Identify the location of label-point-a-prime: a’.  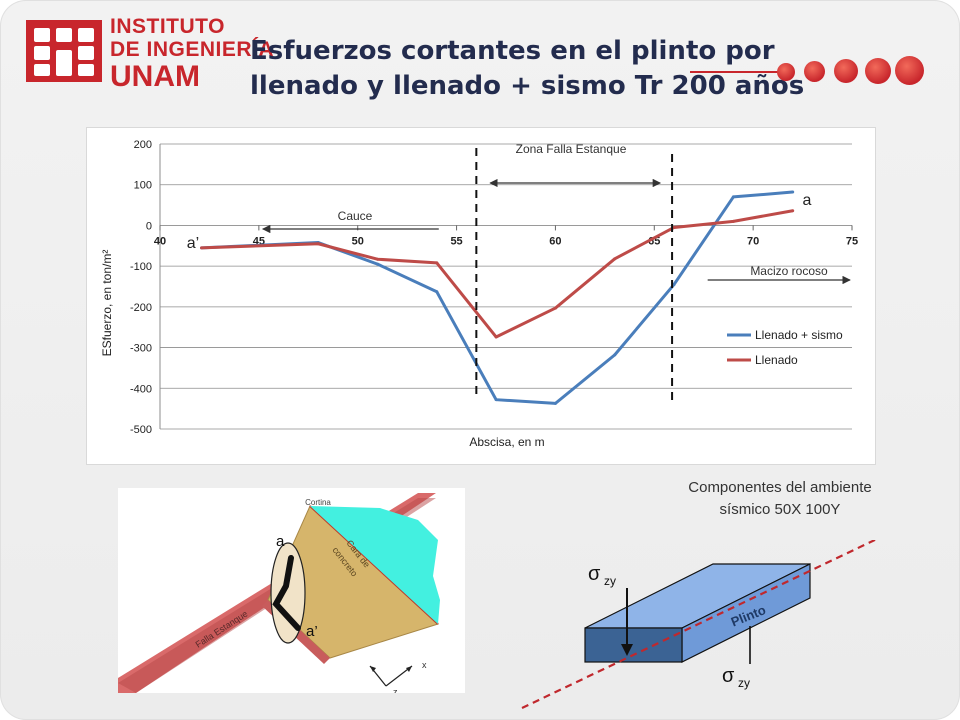
(312, 631).